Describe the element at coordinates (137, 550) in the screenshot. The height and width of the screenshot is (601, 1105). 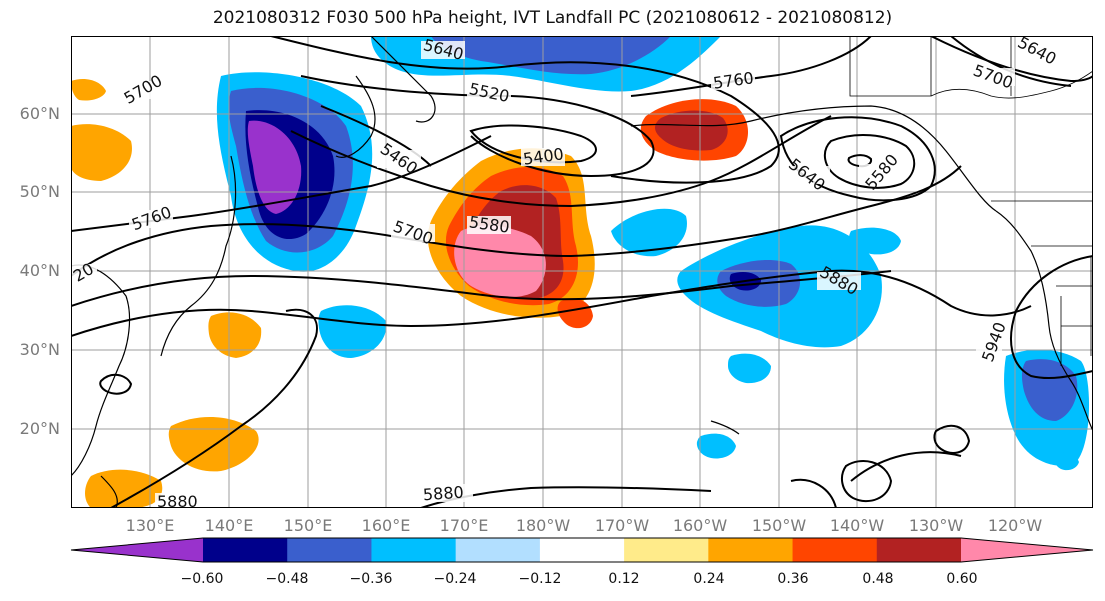
I see `colorbar-extend-low` at that location.